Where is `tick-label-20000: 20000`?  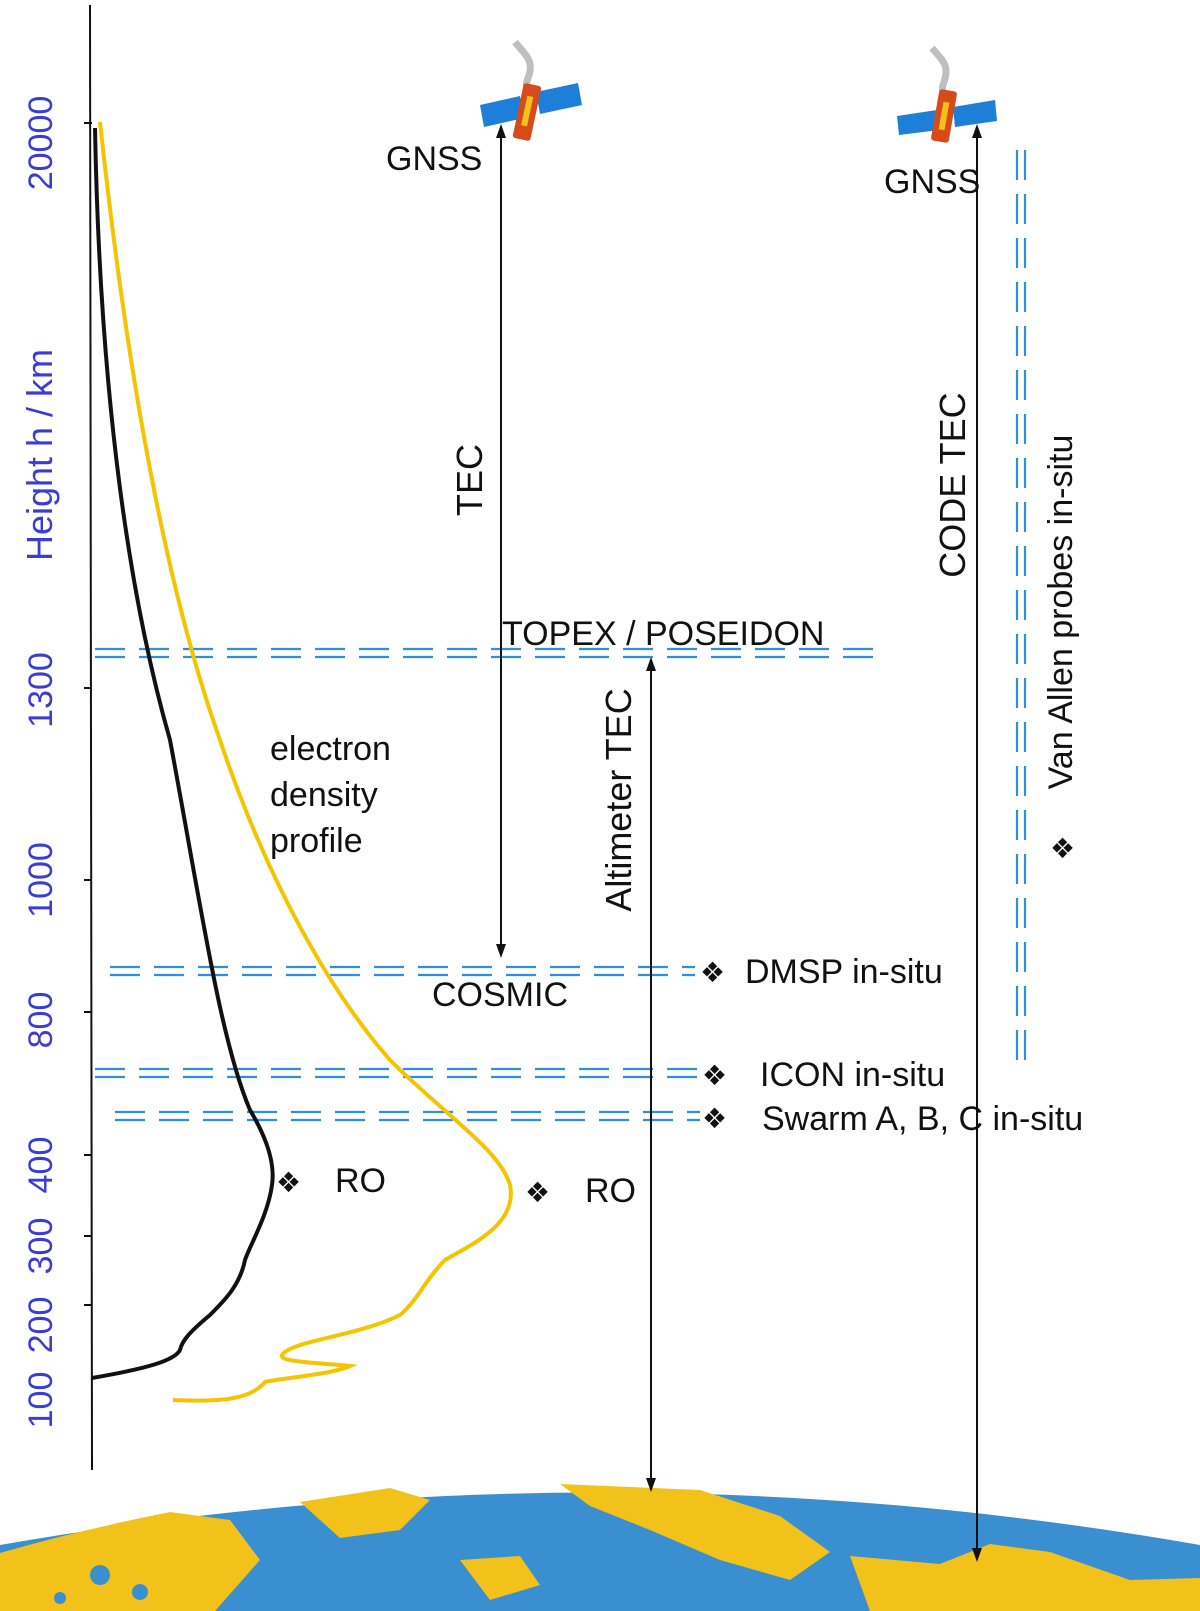
tick-label-20000: 20000 is located at coordinates (41, 143).